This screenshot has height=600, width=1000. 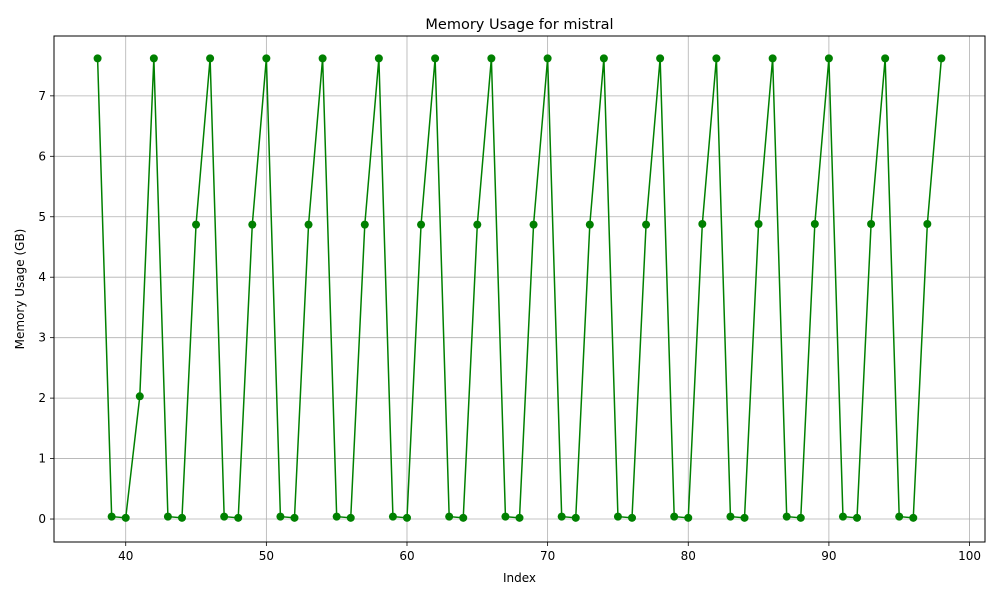 What do you see at coordinates (519, 578) in the screenshot?
I see `x-axis-title: Index` at bounding box center [519, 578].